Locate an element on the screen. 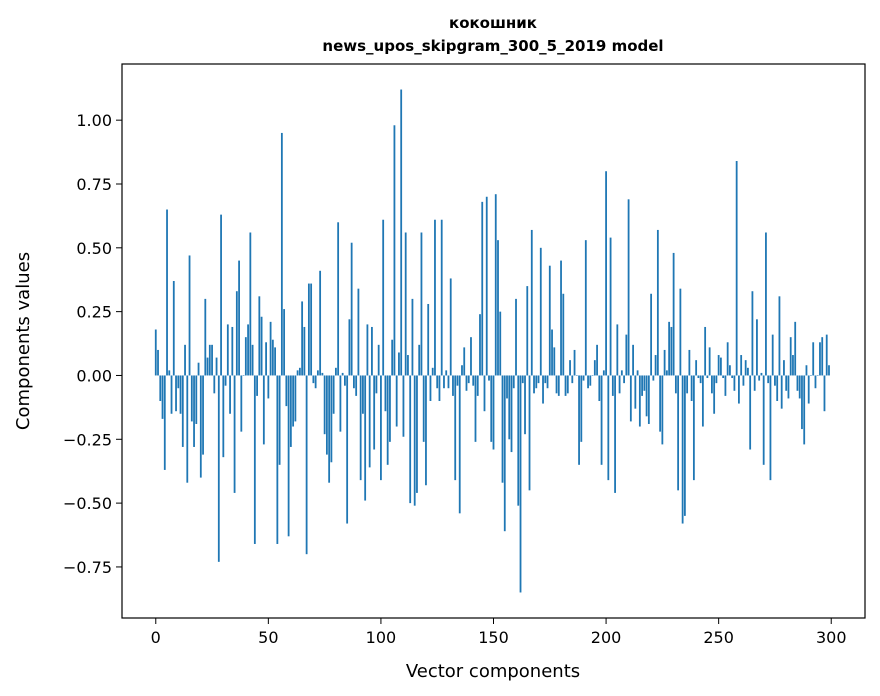 The height and width of the screenshot is (696, 880). y-tick-label: −0.75 is located at coordinates (87, 567).